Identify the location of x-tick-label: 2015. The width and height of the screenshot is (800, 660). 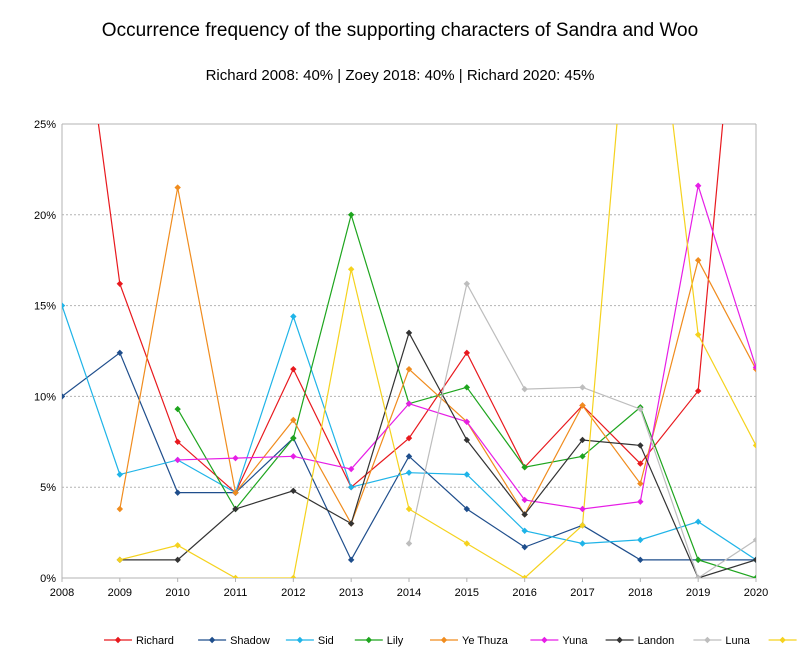
(467, 593).